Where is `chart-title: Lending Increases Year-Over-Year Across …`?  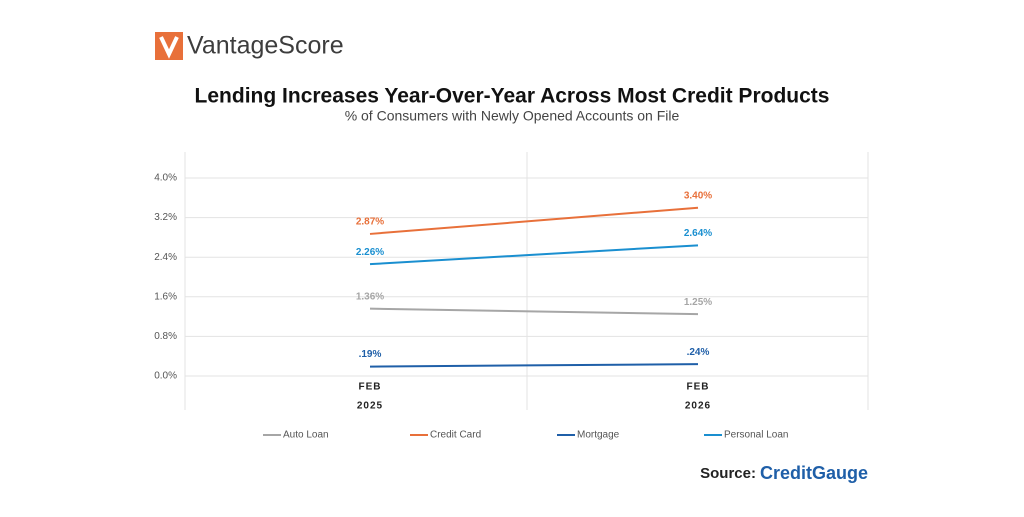 chart-title: Lending Increases Year-Over-Year Across … is located at coordinates (512, 96).